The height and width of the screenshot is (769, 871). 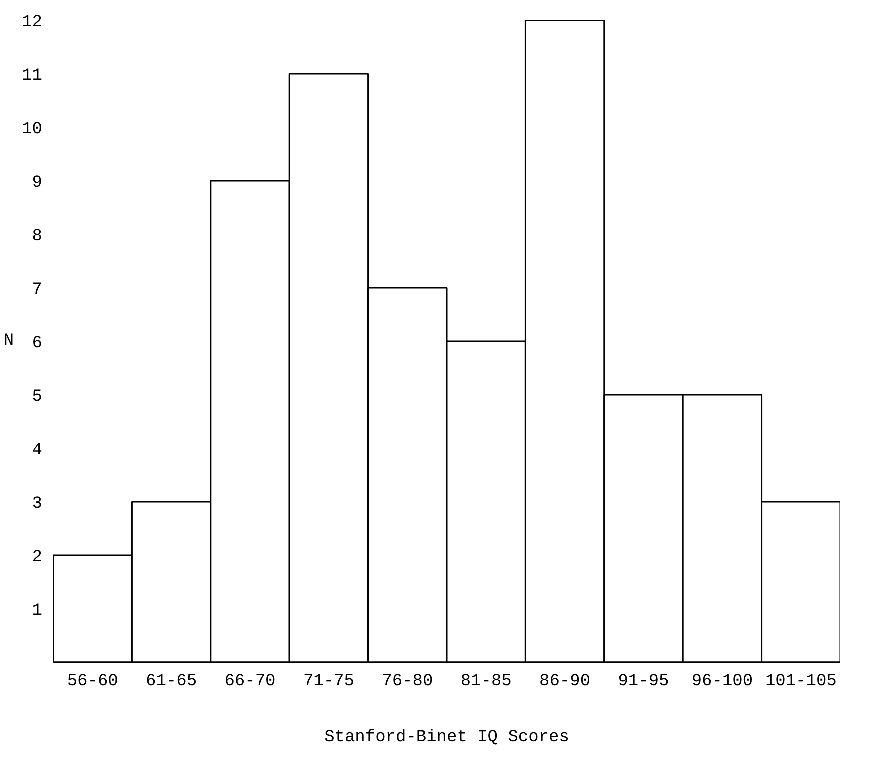 What do you see at coordinates (486, 682) in the screenshot?
I see `x-tick-label: 81-85` at bounding box center [486, 682].